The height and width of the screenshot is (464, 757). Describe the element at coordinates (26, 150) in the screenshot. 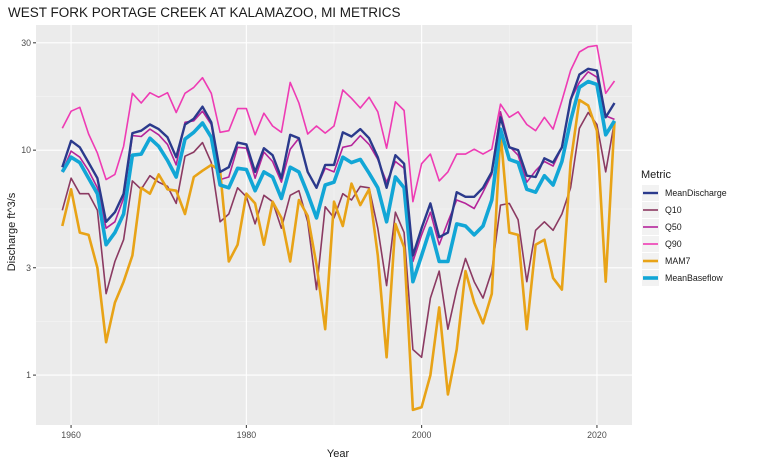

I see `y-tick-label: 10` at that location.